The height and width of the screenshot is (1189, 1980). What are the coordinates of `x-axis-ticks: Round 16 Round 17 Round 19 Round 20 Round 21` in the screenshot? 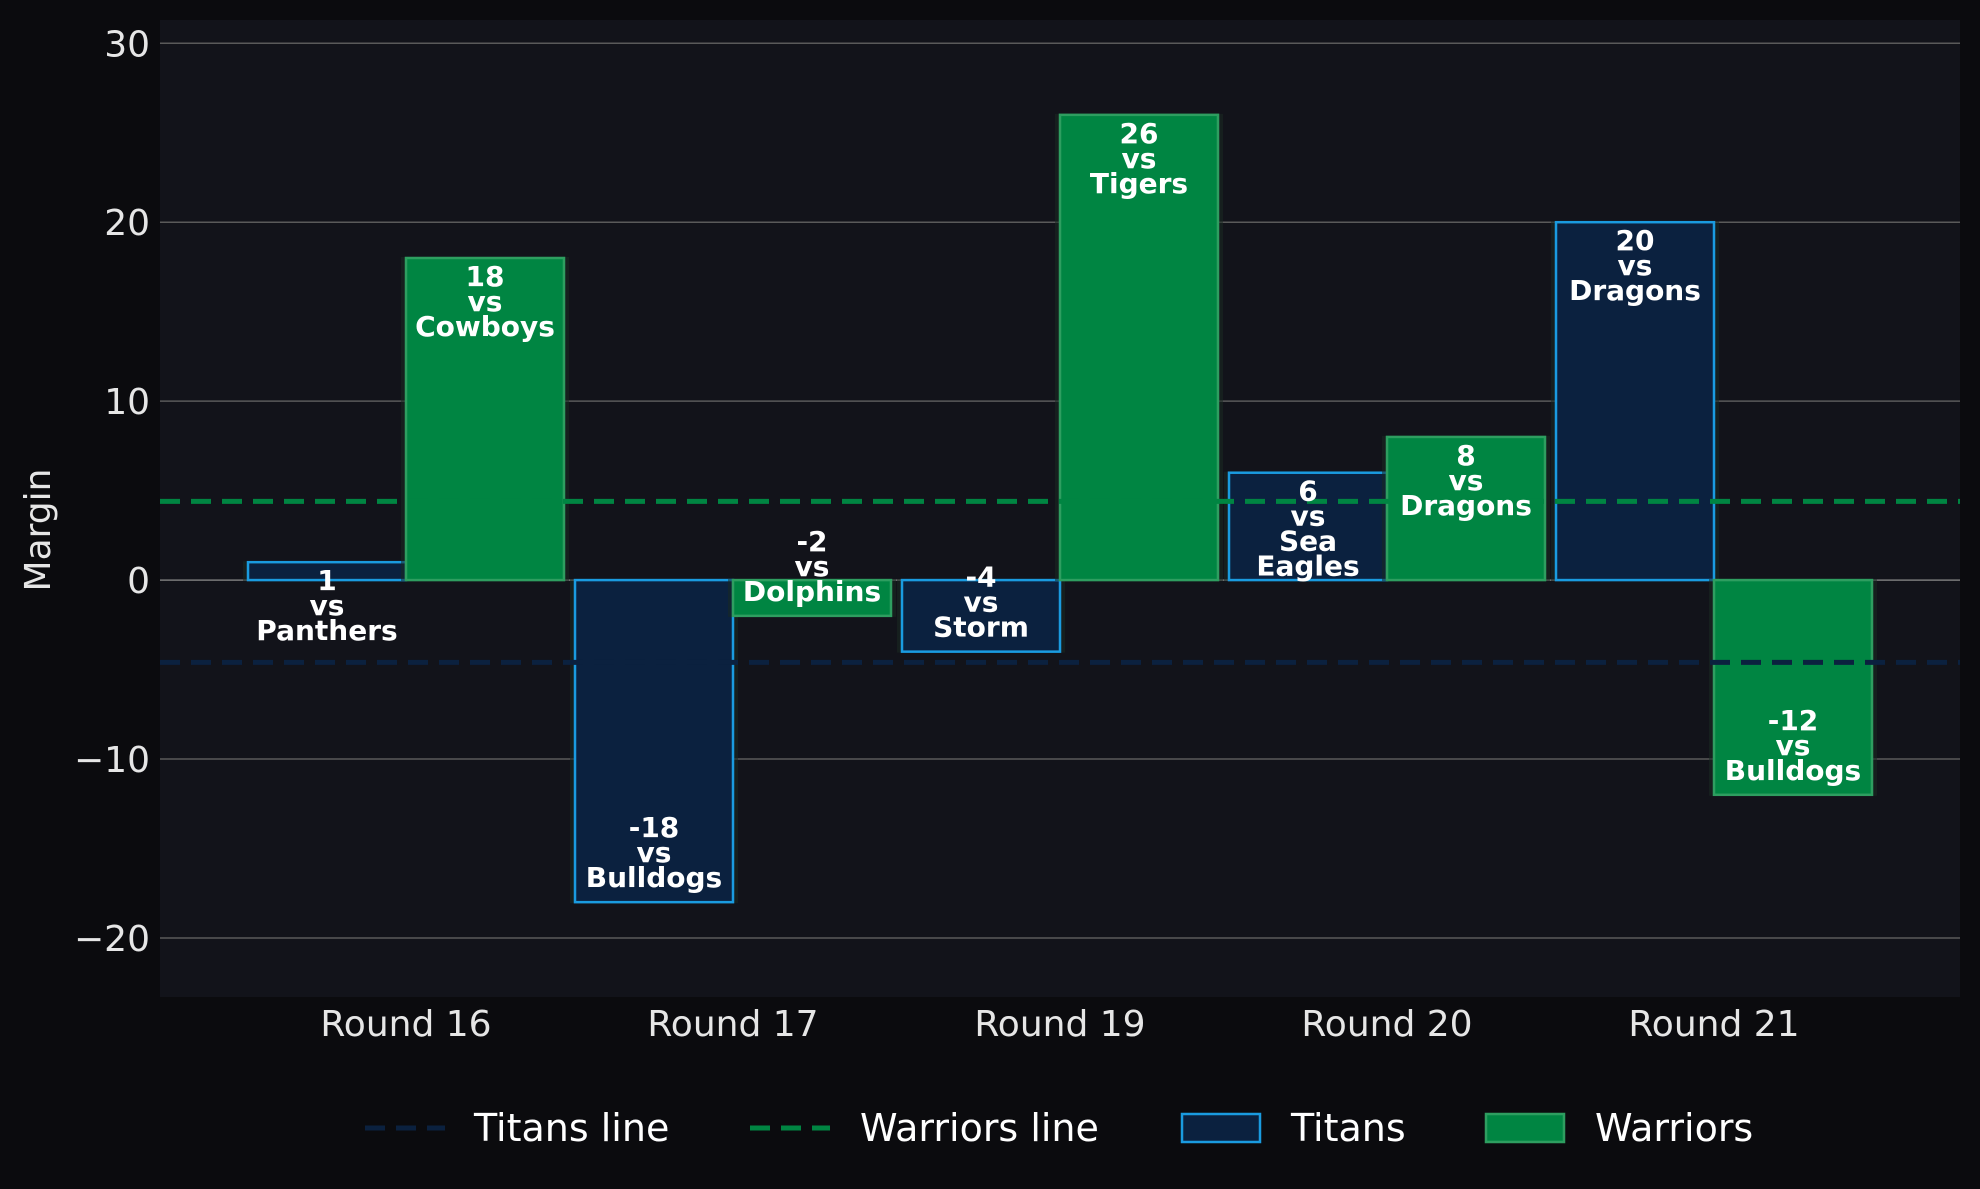 It's located at (1059, 1024).